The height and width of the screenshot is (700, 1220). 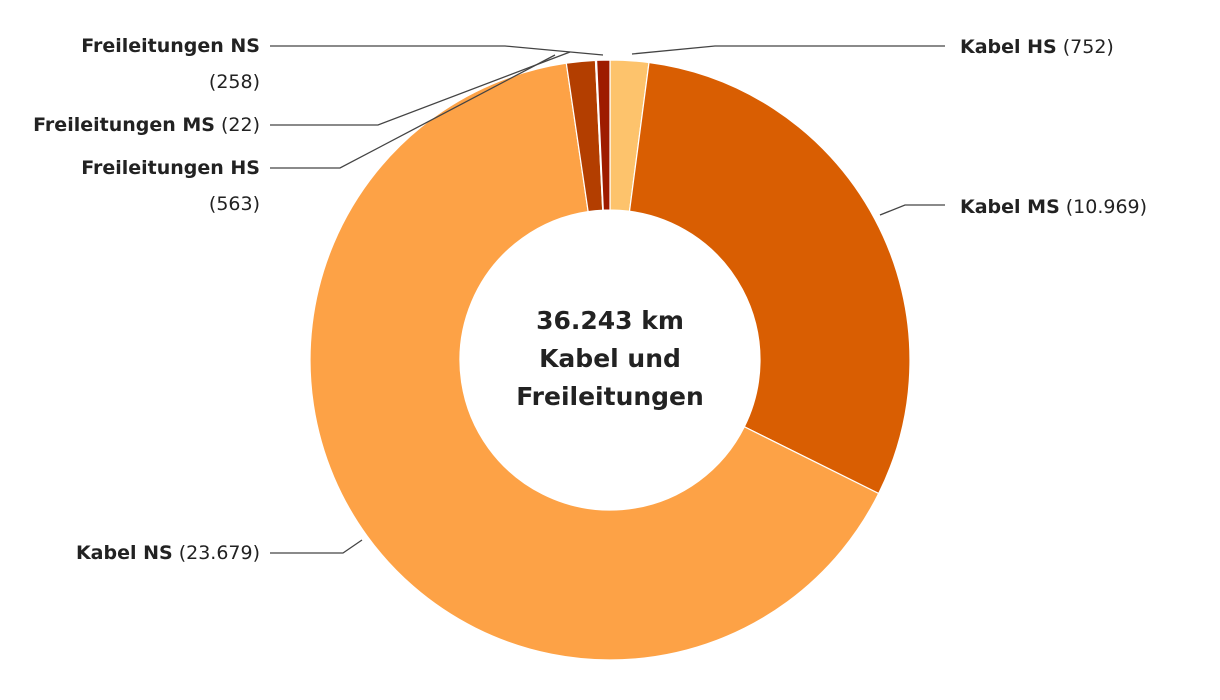 I want to click on slice-value: (563), so click(x=234, y=204).